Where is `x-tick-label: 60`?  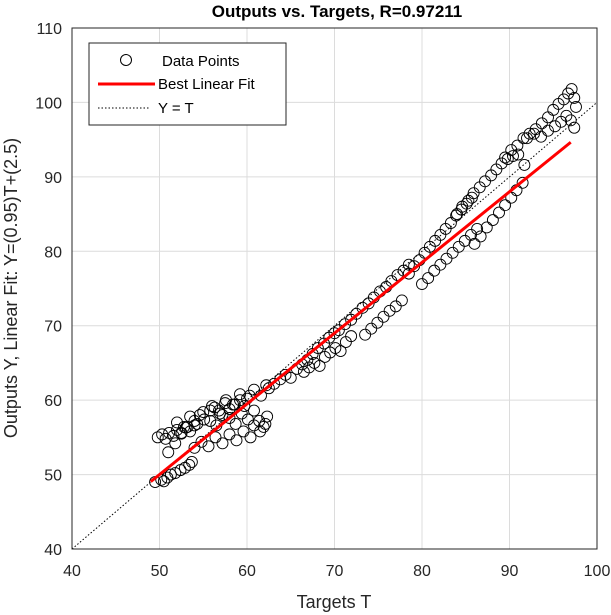
x-tick-label: 60 is located at coordinates (247, 571).